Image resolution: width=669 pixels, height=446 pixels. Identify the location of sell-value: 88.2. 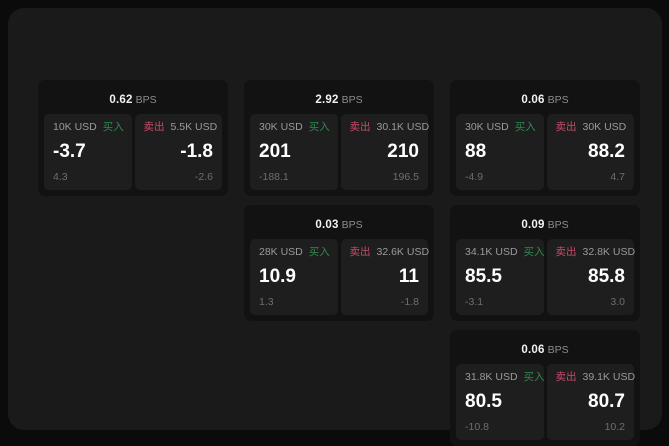
(606, 151).